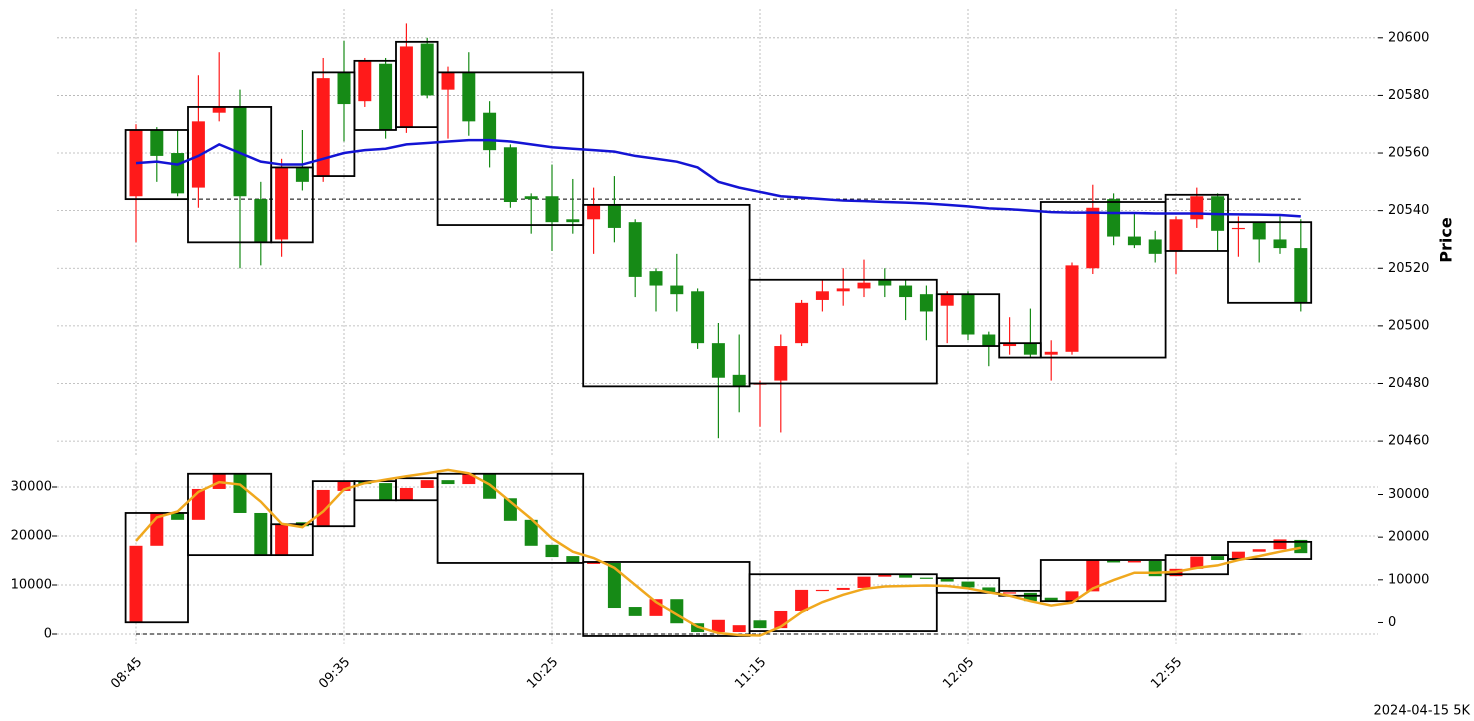 The image size is (1474, 721). I want to click on y-tick-label: 20500, so click(1408, 325).